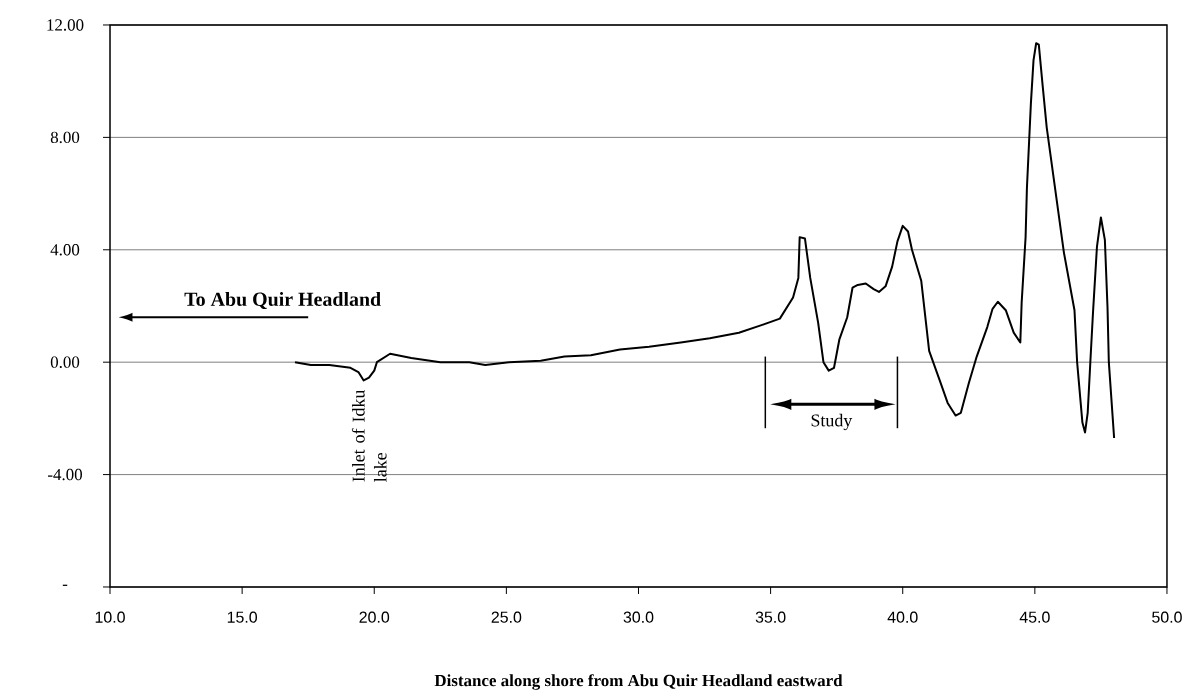  I want to click on x-tick-label: 10.0, so click(110, 617).